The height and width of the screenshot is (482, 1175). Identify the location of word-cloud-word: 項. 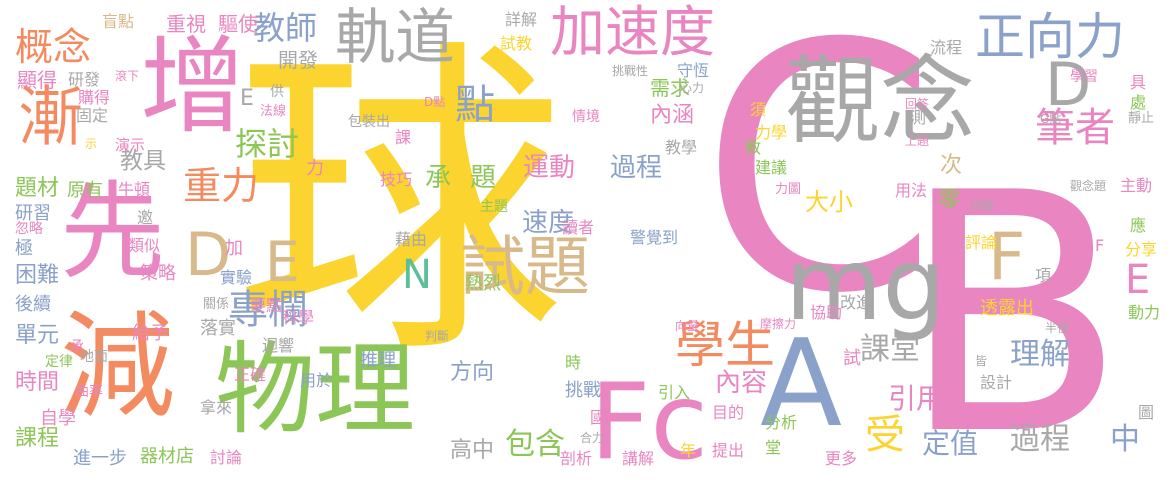
(1043, 275).